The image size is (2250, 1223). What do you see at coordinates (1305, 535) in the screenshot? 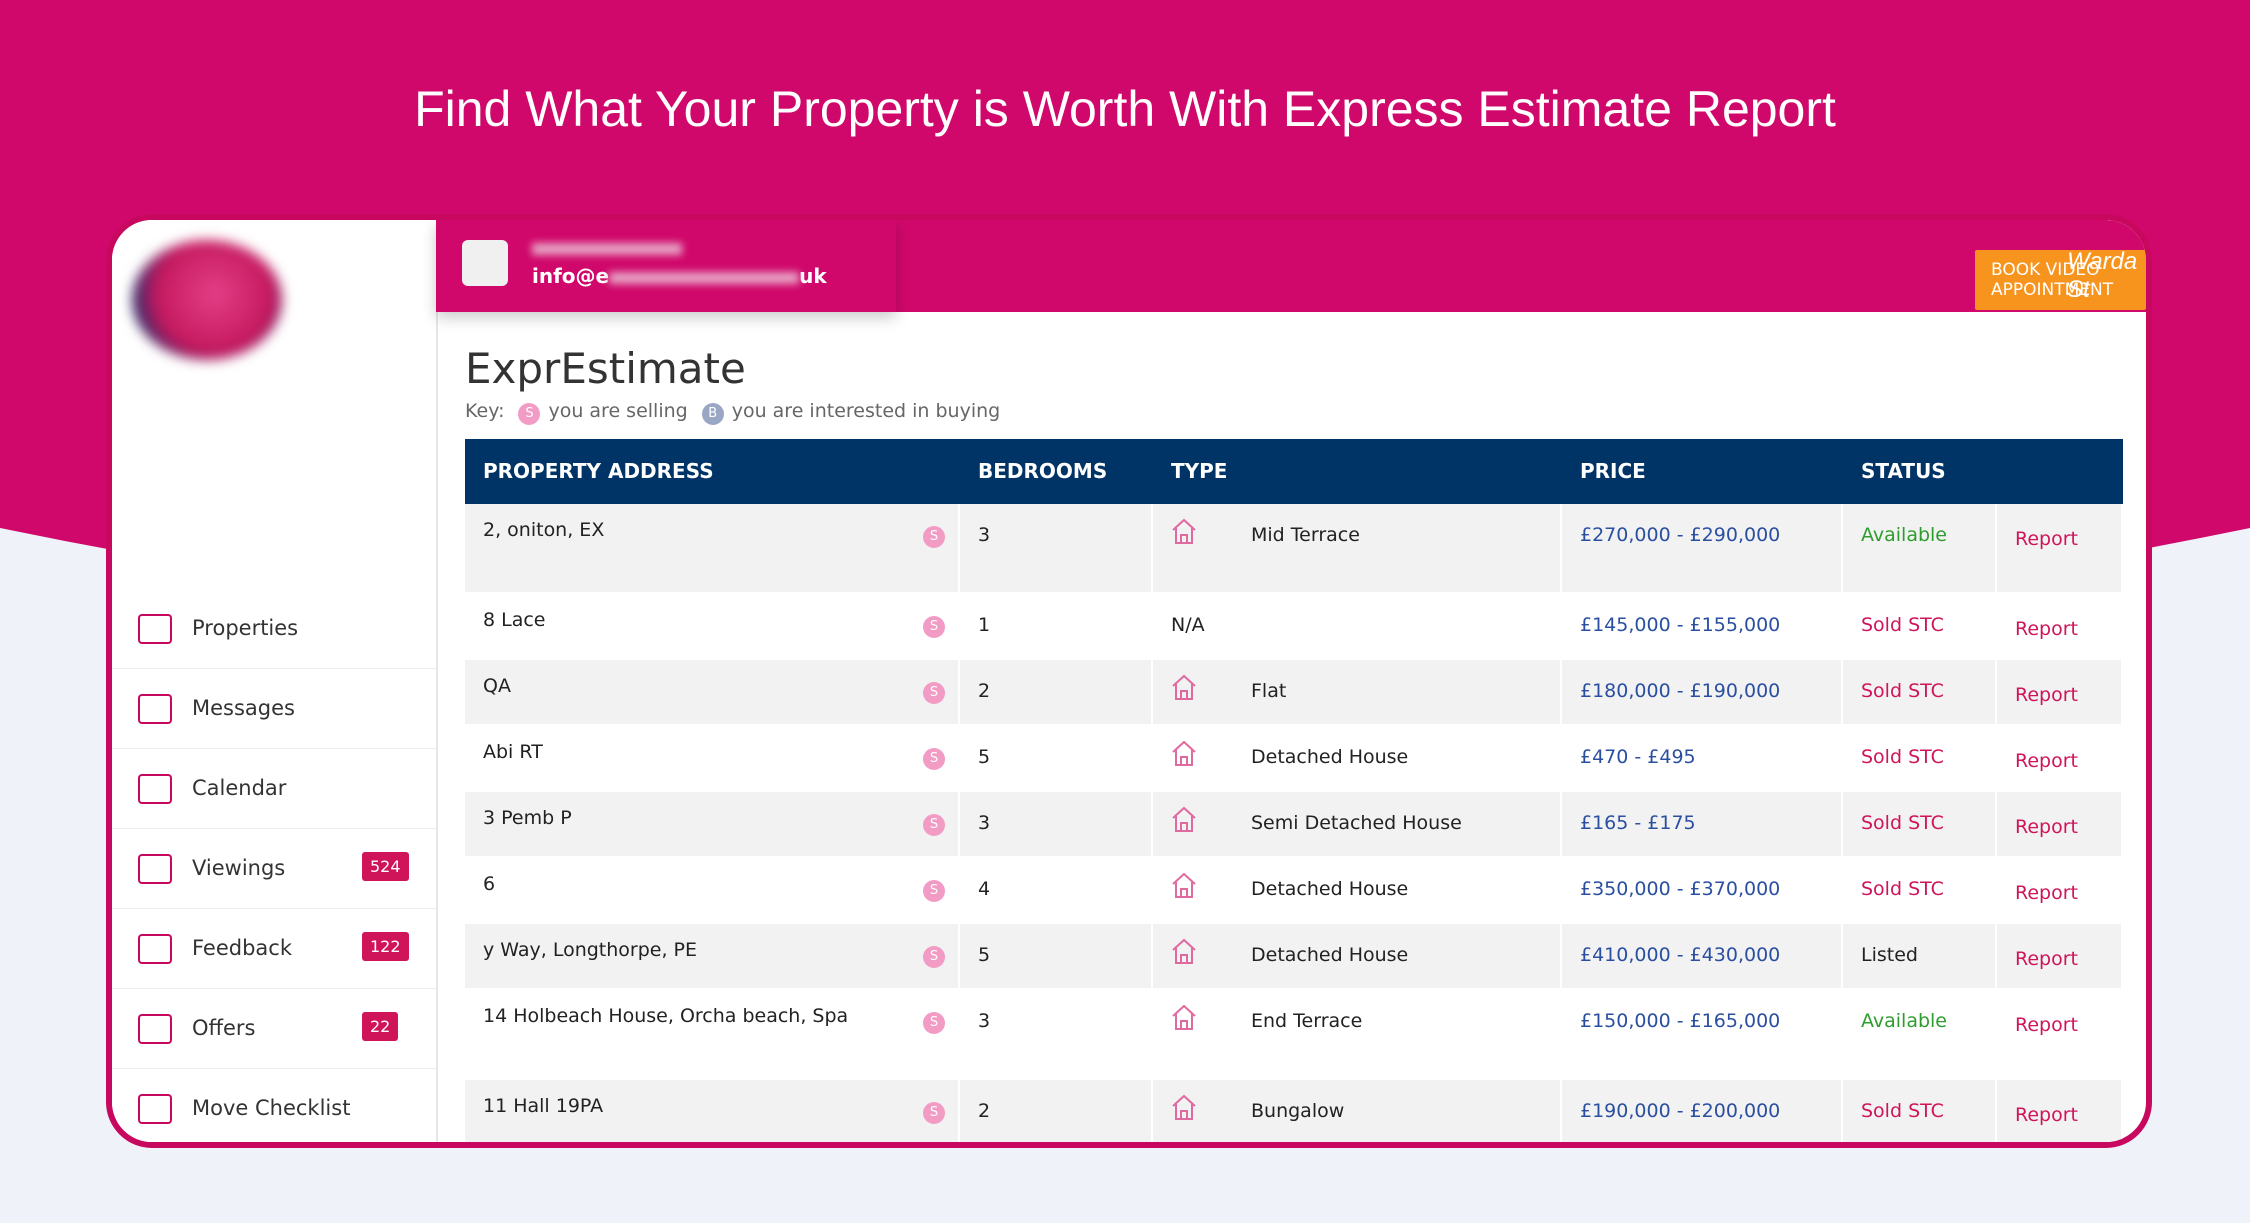
I see `type-text: Mid Terrace` at bounding box center [1305, 535].